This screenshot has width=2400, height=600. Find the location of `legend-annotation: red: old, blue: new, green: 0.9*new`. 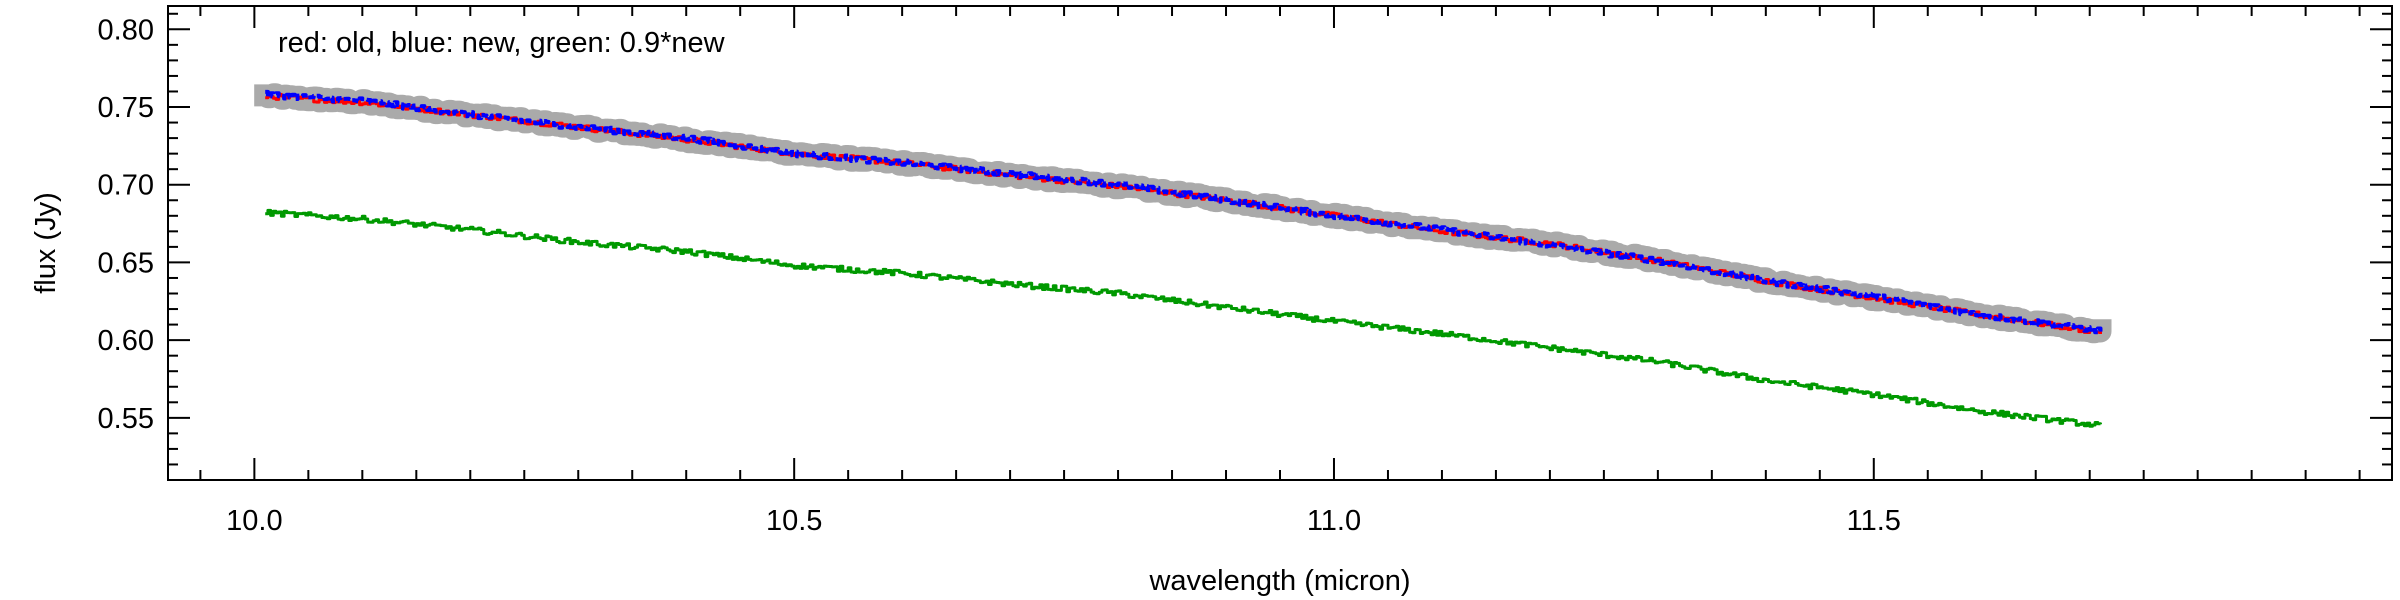

legend-annotation: red: old, blue: new, green: 0.9*new is located at coordinates (502, 43).